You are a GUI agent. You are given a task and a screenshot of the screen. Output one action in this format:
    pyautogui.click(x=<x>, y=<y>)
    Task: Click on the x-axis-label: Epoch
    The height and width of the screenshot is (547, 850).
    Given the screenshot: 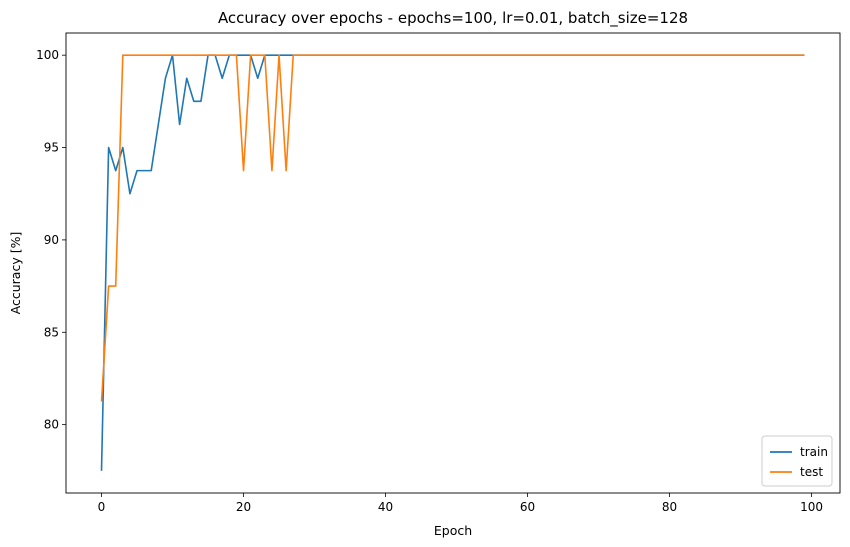 What is the action you would take?
    pyautogui.click(x=453, y=530)
    